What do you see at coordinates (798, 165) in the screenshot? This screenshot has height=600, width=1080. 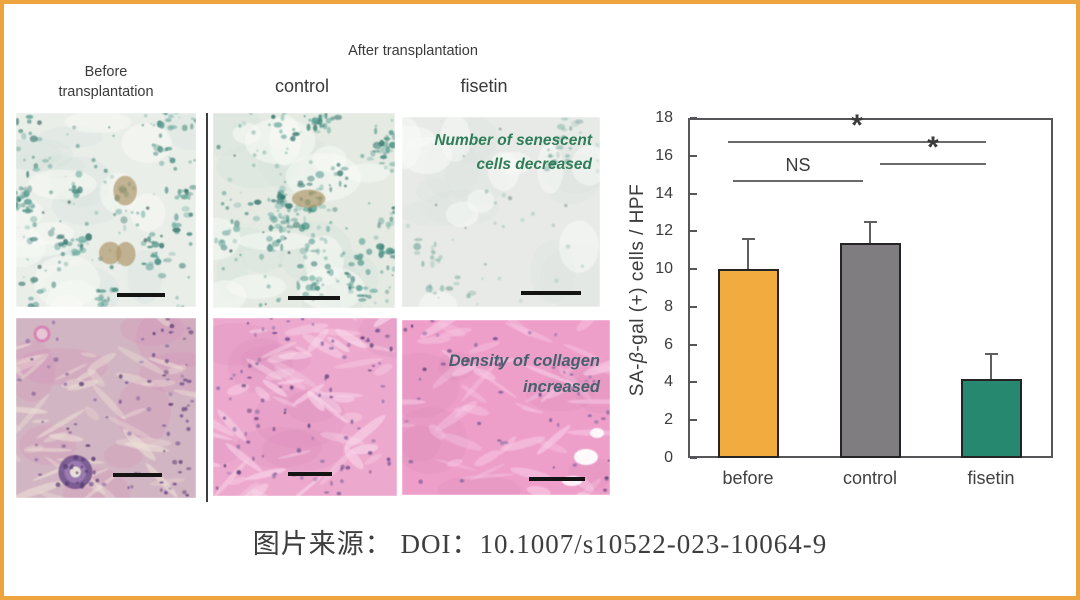 I see `significance-label: NS` at bounding box center [798, 165].